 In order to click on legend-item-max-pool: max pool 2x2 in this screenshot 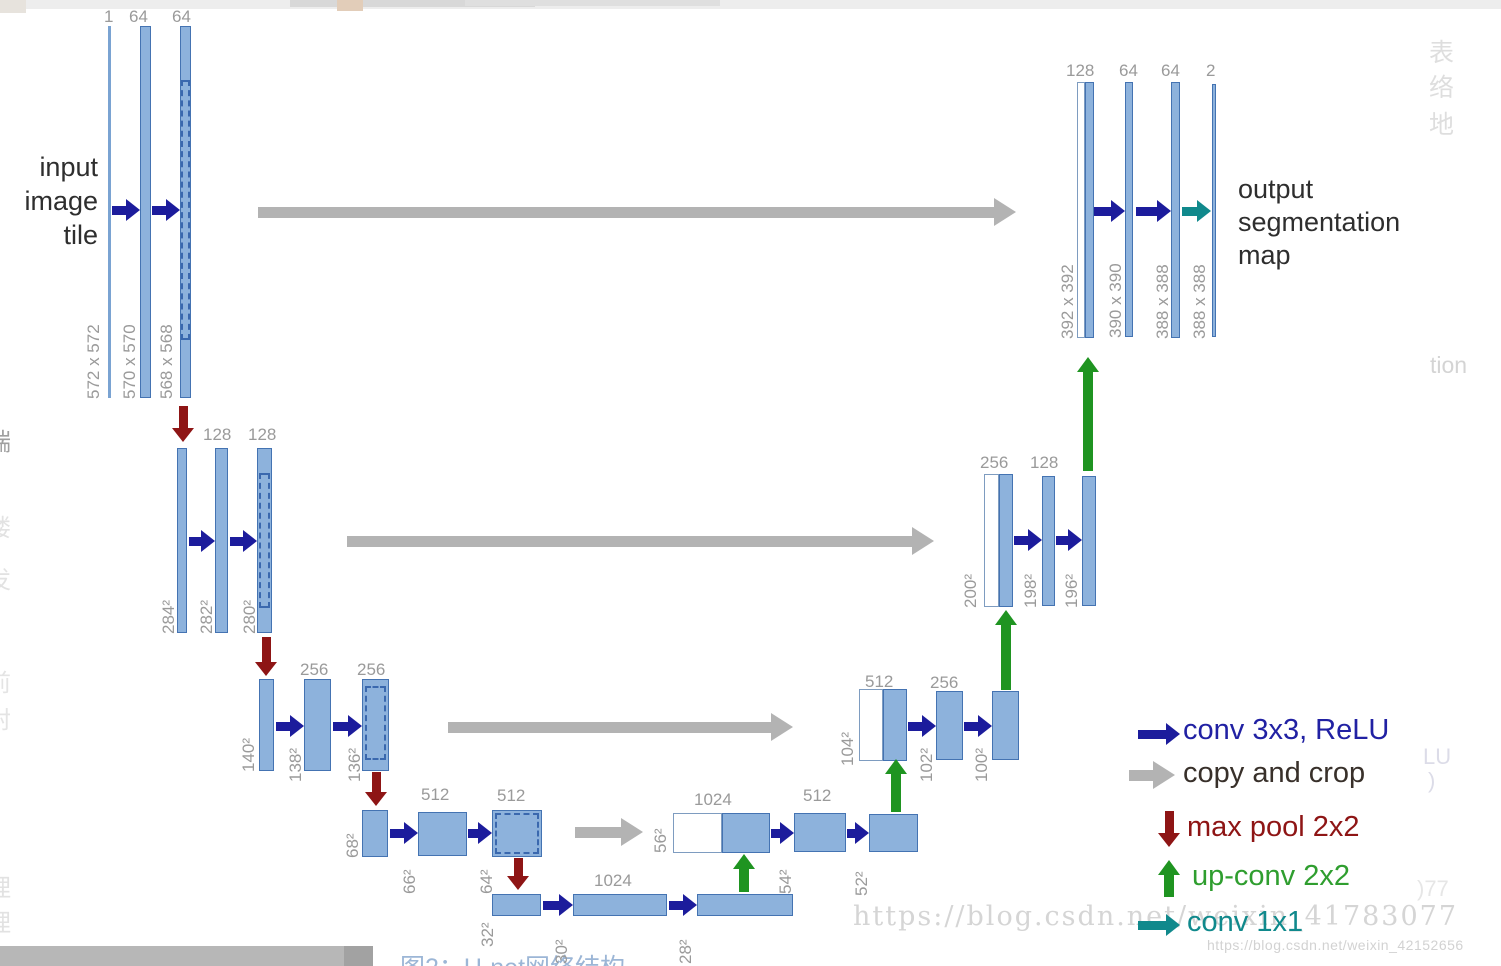, I will do `click(1273, 827)`.